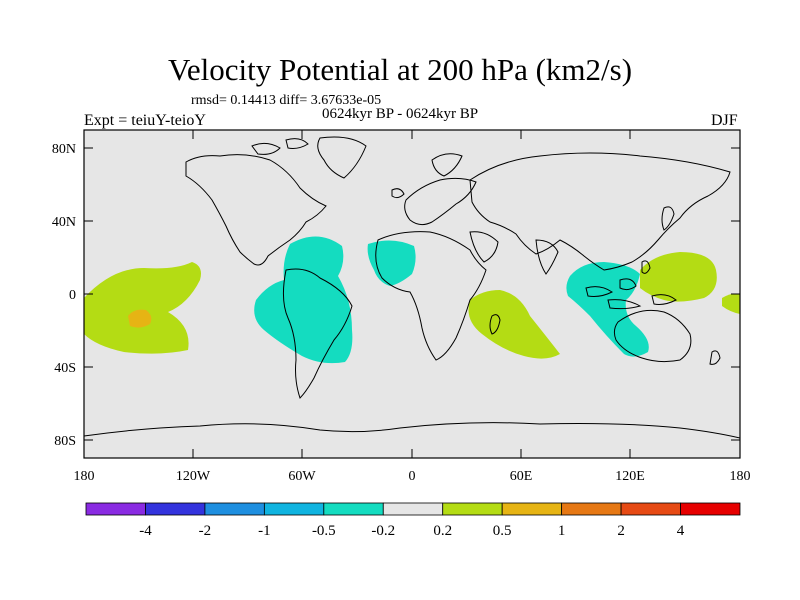 This screenshot has width=800, height=600. Describe the element at coordinates (65, 441) in the screenshot. I see `lat-tick-label: 80S` at that location.